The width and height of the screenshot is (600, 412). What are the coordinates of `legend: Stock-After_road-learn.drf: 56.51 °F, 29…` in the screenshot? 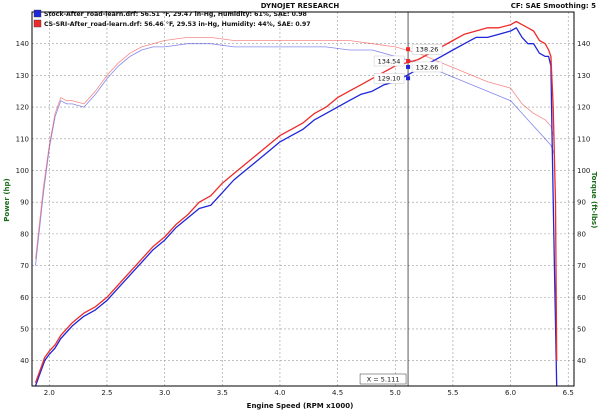 It's located at (172, 18).